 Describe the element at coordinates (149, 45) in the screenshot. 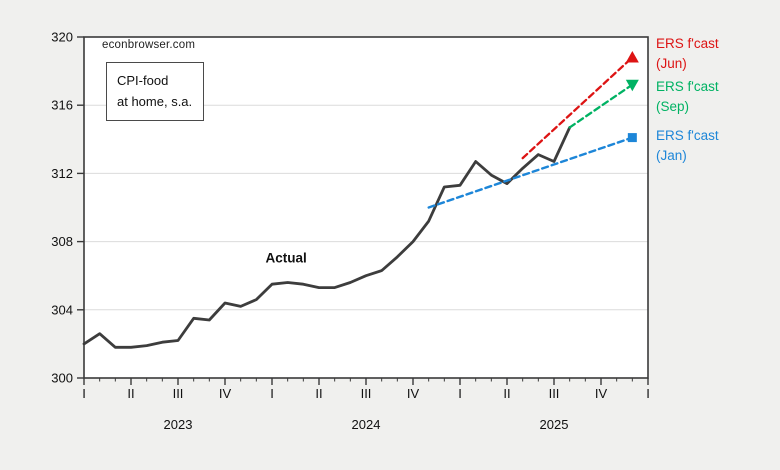

I see `watermark-text: econbrowser.com` at that location.